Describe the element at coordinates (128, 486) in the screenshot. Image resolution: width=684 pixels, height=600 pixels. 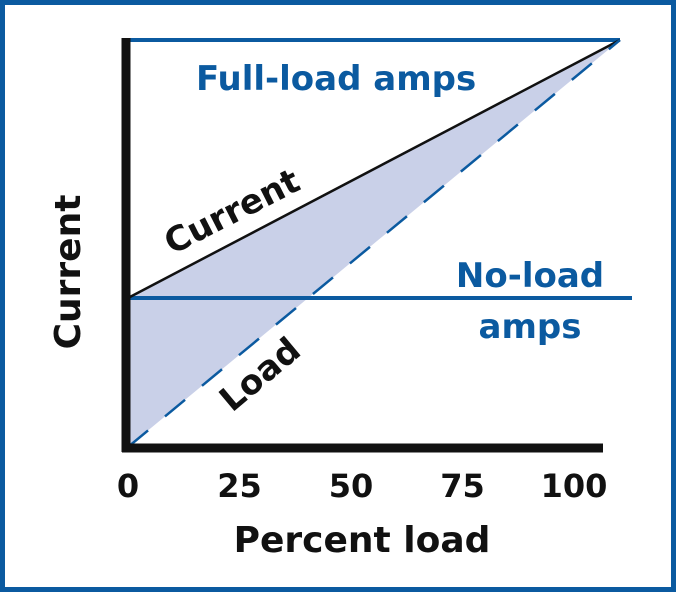
I see `x-tick-label: 0` at that location.